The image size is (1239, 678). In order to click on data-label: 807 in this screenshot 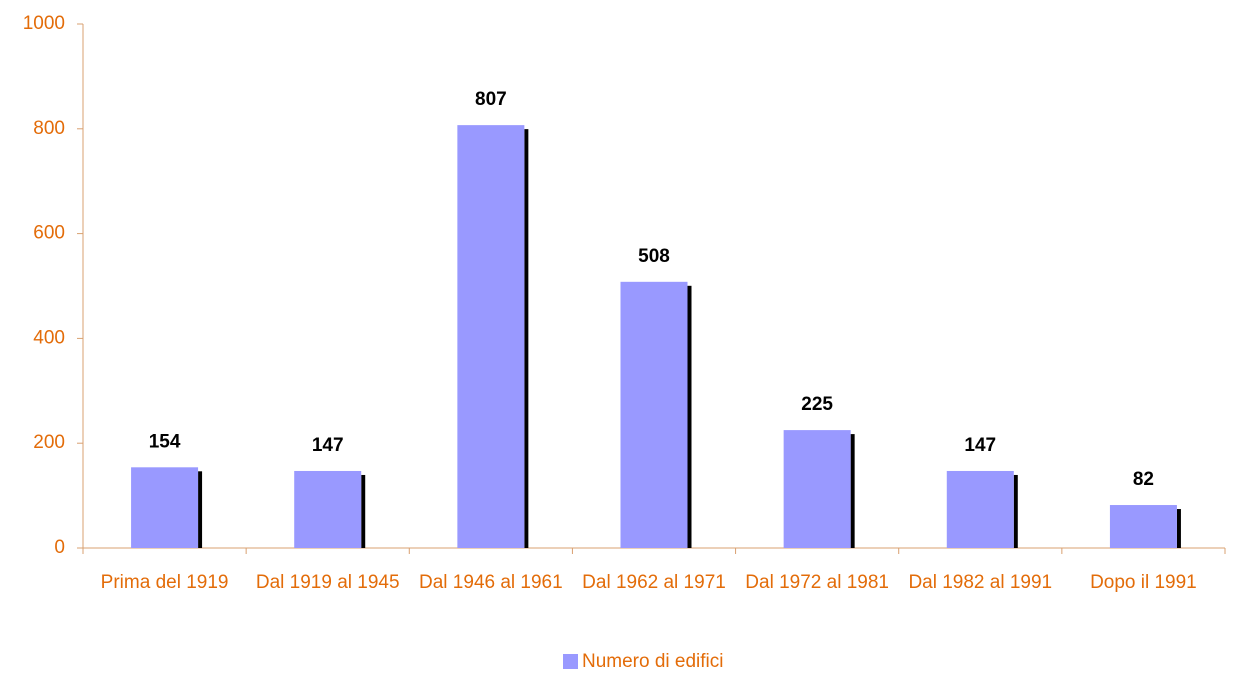, I will do `click(491, 99)`.